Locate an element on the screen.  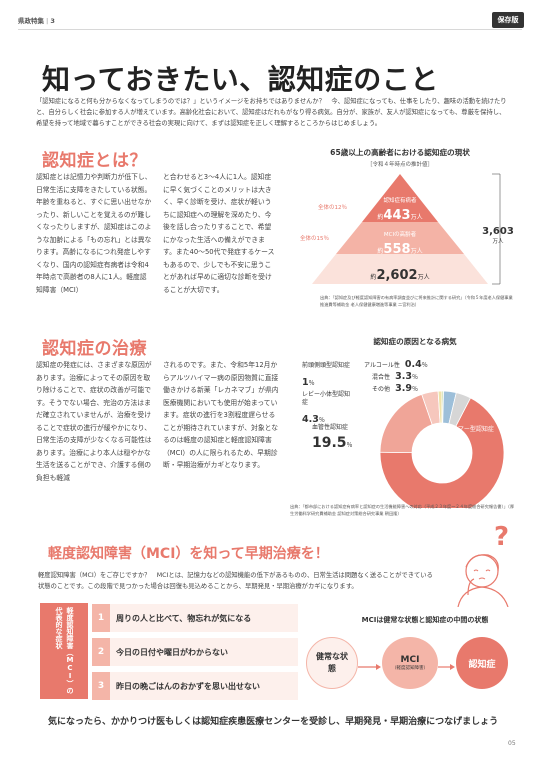
pie-label-alz-name: アルツハイマー型認知症 is located at coordinates (461, 429).